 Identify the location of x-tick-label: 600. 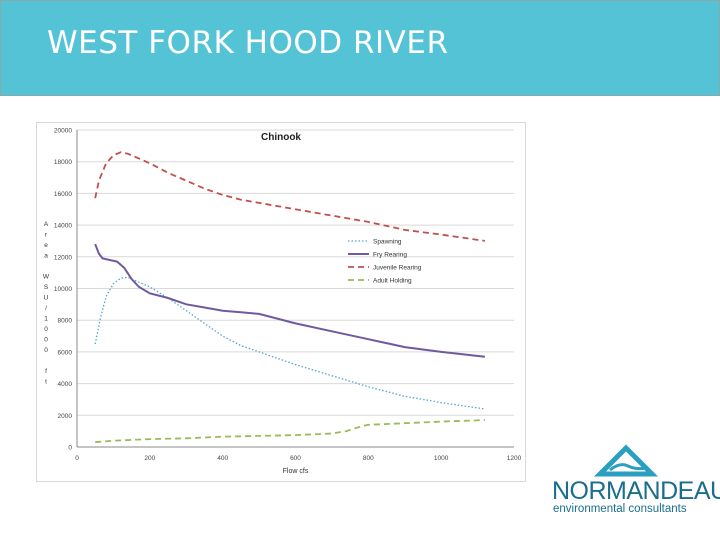
(295, 458).